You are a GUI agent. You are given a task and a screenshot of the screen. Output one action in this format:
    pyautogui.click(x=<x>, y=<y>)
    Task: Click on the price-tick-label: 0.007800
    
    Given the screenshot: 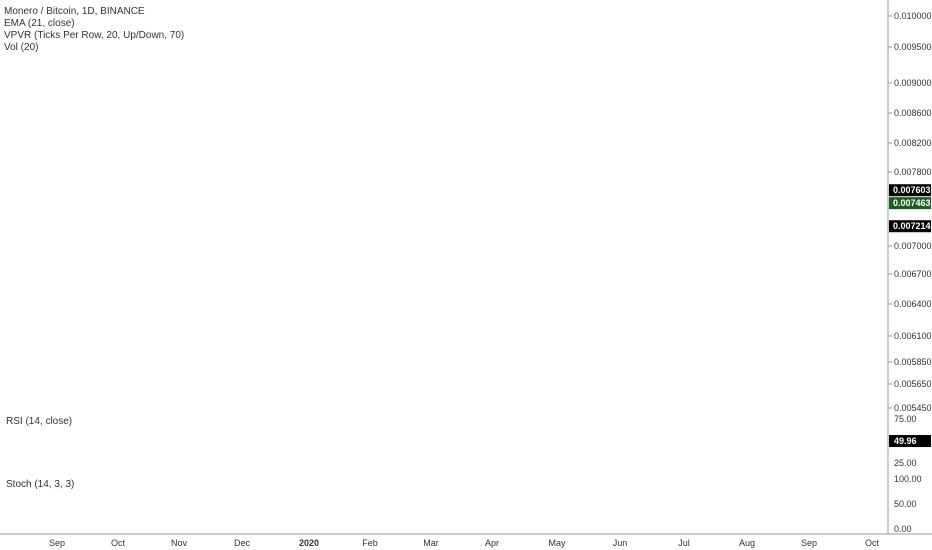 What is the action you would take?
    pyautogui.click(x=913, y=172)
    